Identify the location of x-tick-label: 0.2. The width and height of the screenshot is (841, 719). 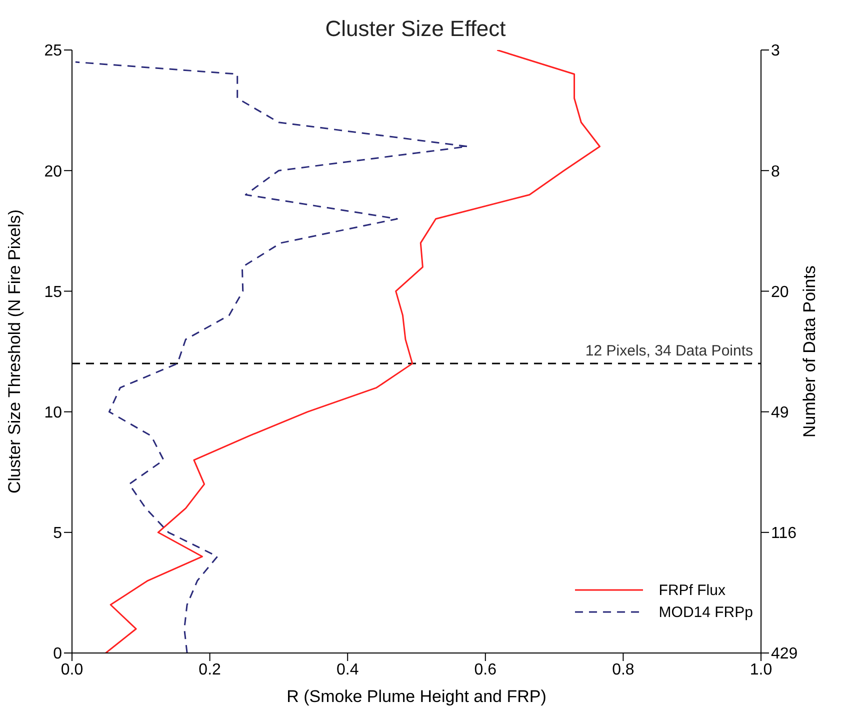
(210, 669).